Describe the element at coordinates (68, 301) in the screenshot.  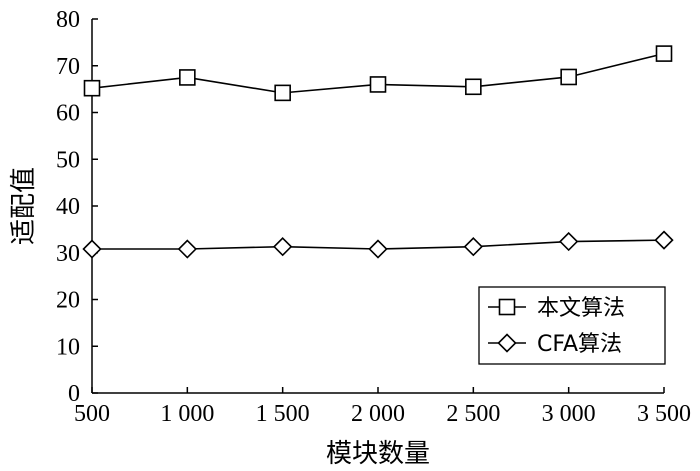
I see `y-tick-label: 20` at that location.